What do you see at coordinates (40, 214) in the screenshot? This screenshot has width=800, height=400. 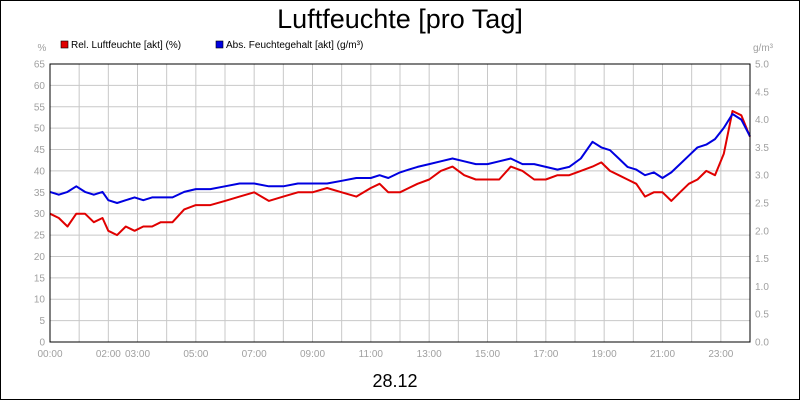 I see `y-left-tick-label: 30` at bounding box center [40, 214].